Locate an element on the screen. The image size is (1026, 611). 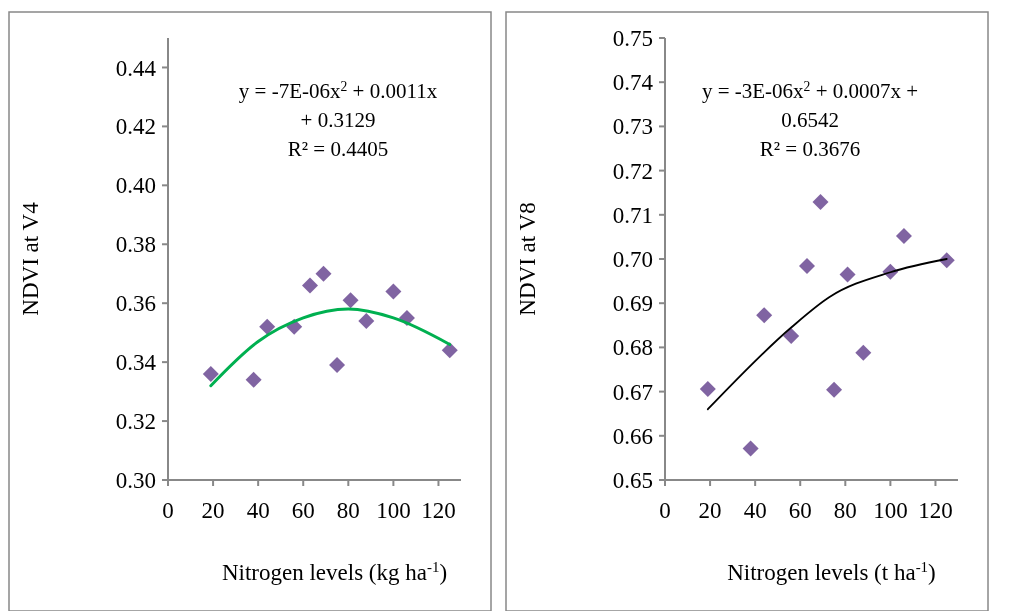
annotation: y = -7E-06x$^{2}$ + 0.0011x is located at coordinates (338, 90).